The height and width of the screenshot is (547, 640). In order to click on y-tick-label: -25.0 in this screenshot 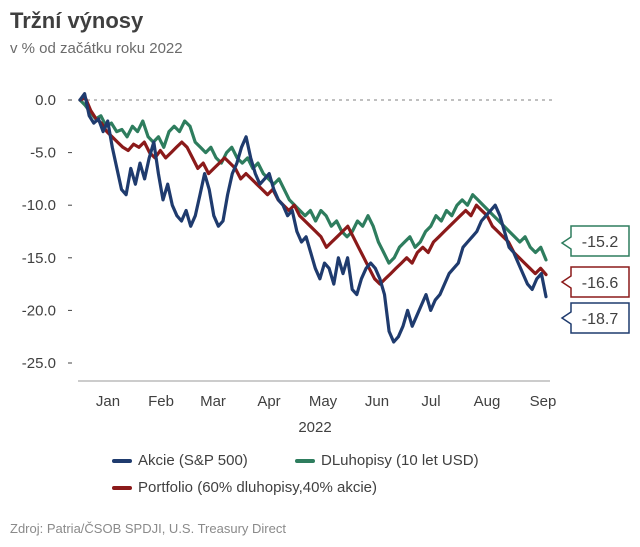, I will do `click(39, 363)`.